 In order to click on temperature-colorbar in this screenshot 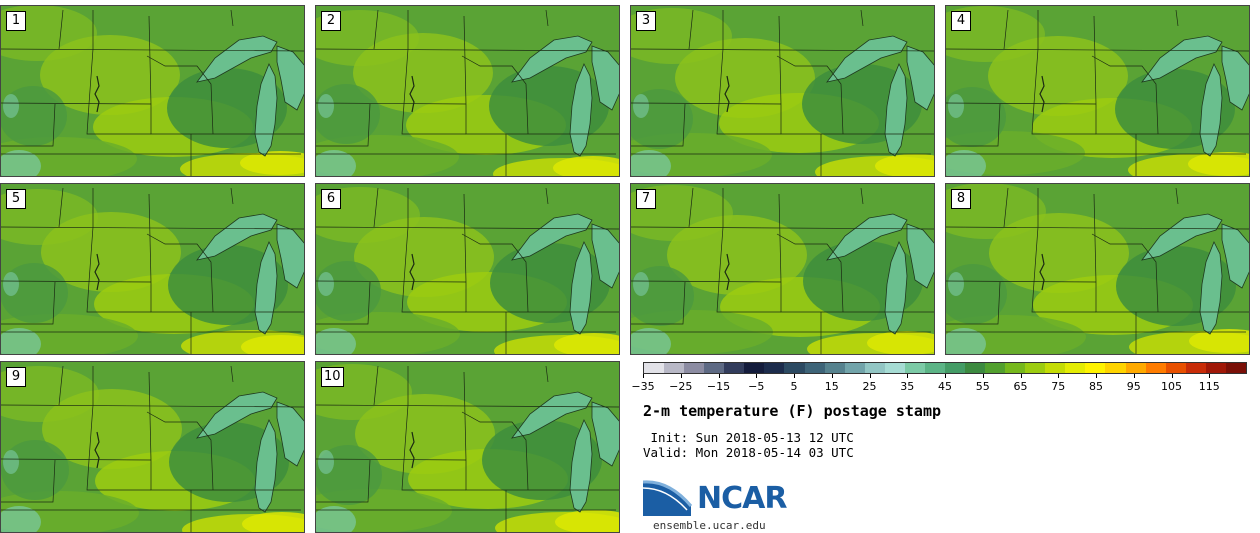, I will do `click(945, 368)`.